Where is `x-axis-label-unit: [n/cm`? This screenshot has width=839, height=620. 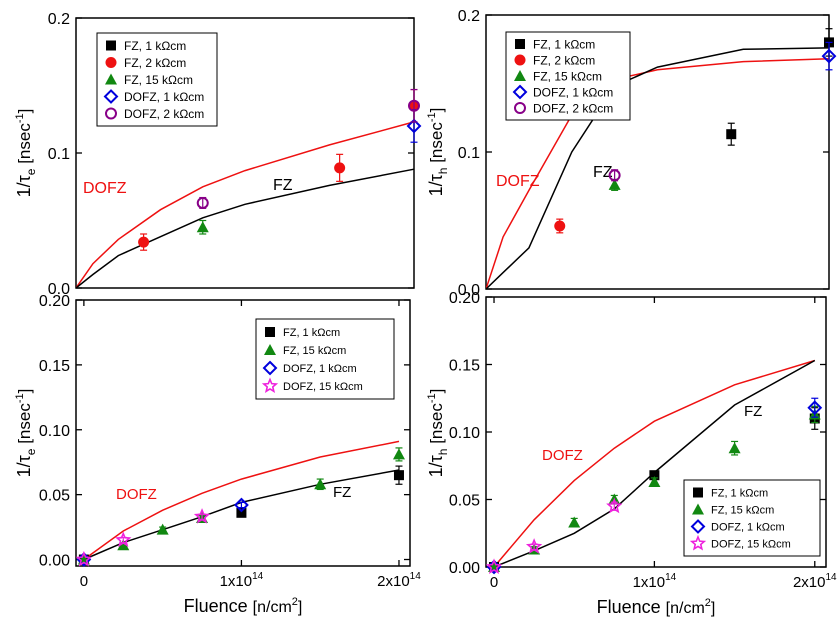
x-axis-label-unit: [n/cm is located at coordinates (272, 607).